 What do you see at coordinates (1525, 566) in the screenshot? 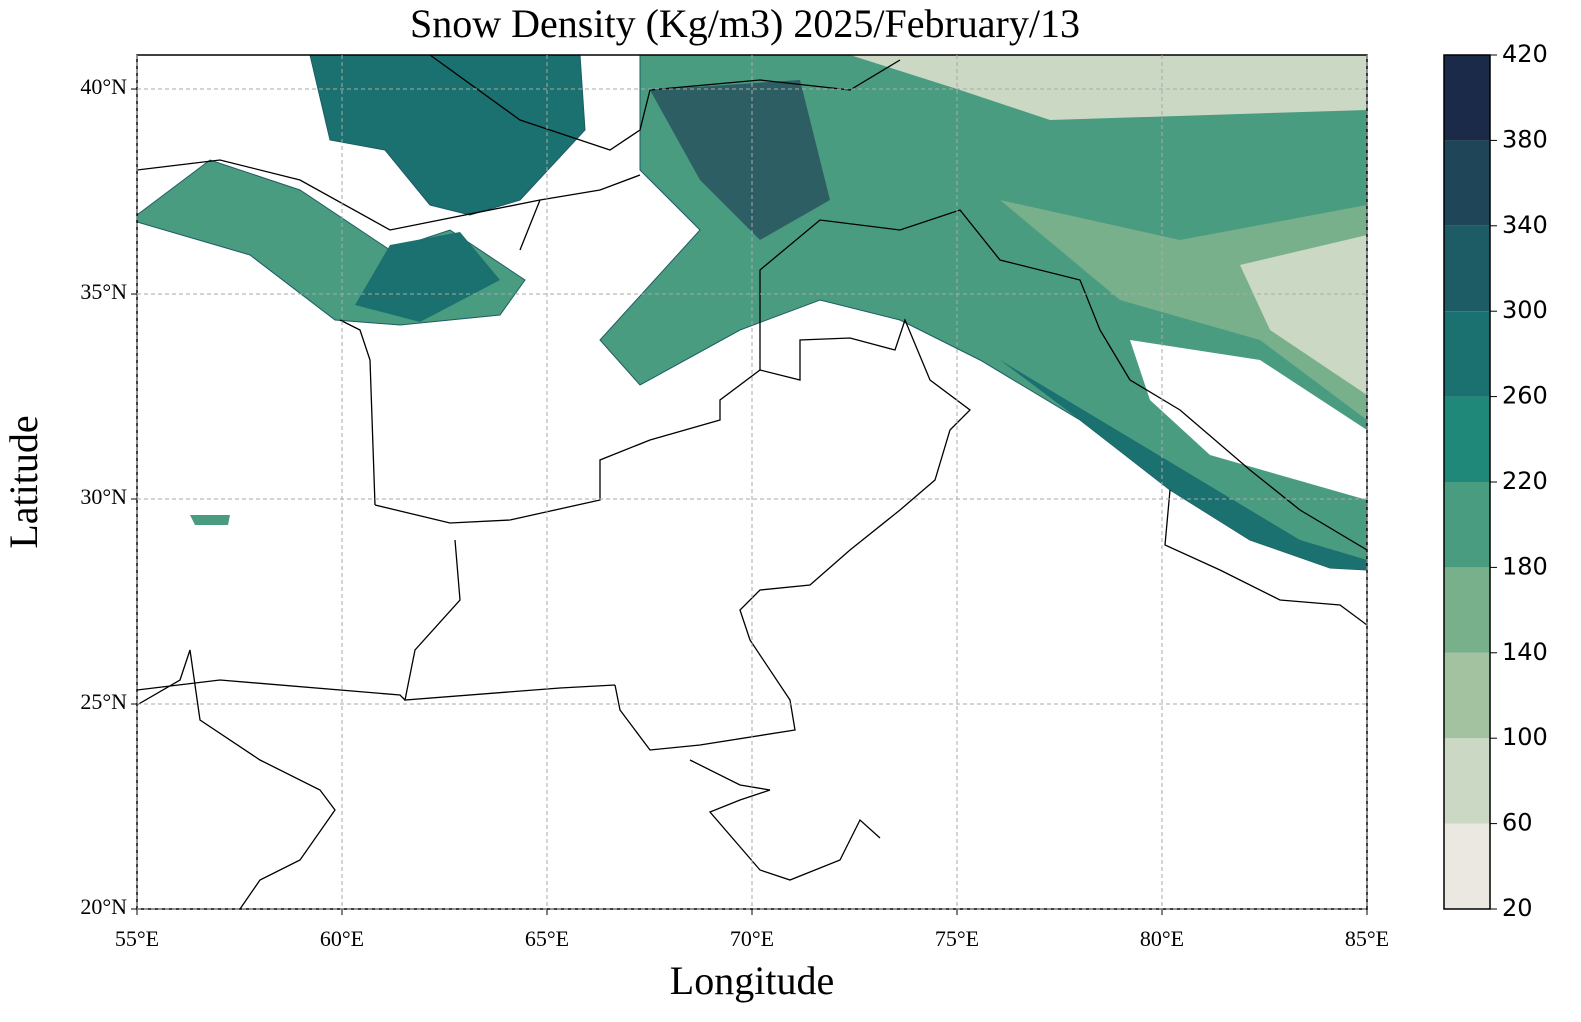
I see `colorbar-tick-label: 180` at bounding box center [1525, 566].